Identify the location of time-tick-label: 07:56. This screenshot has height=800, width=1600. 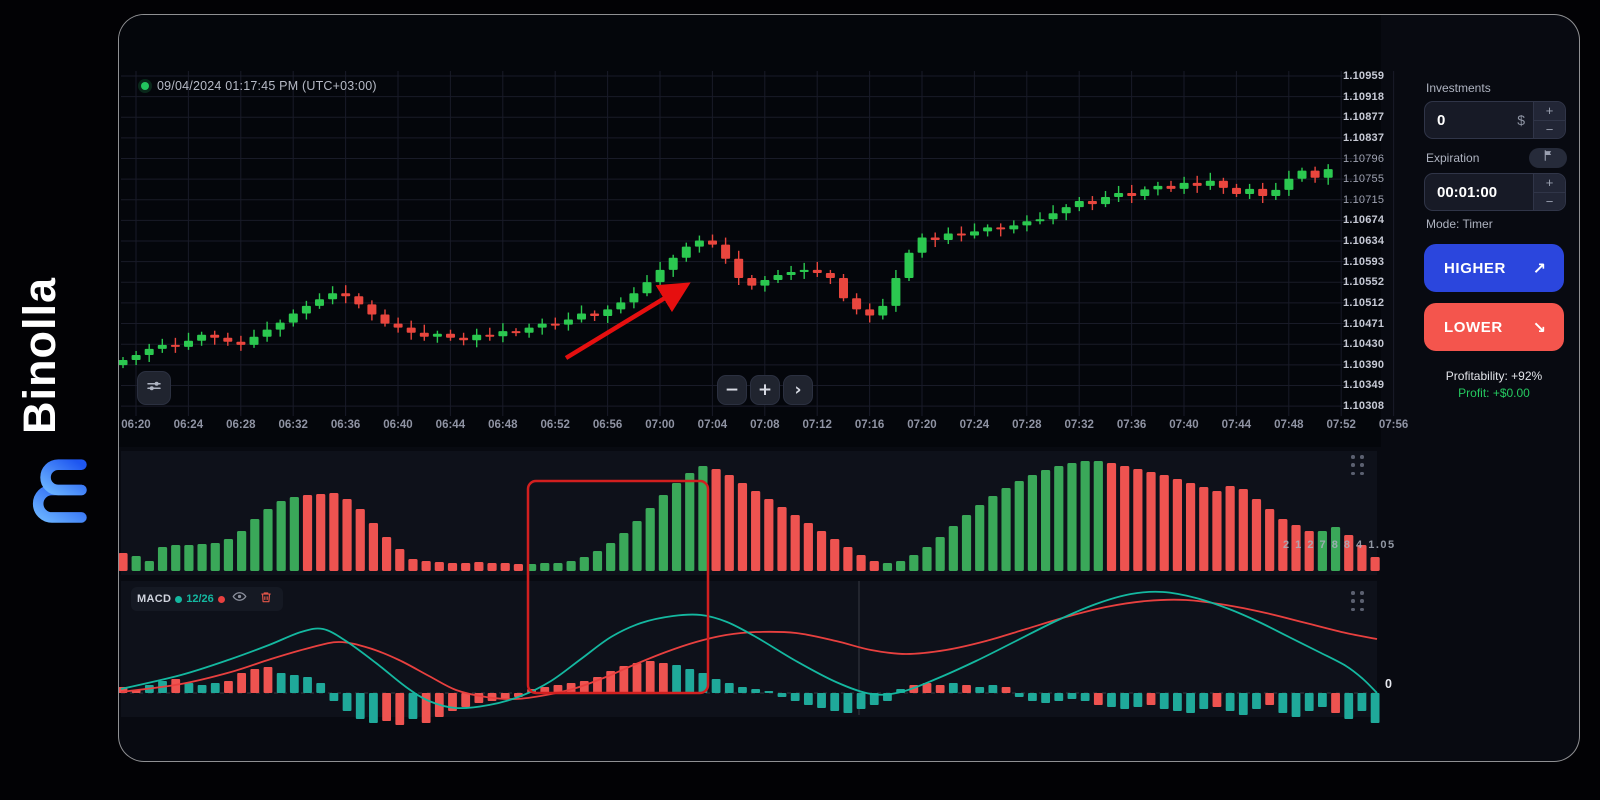
(1393, 425).